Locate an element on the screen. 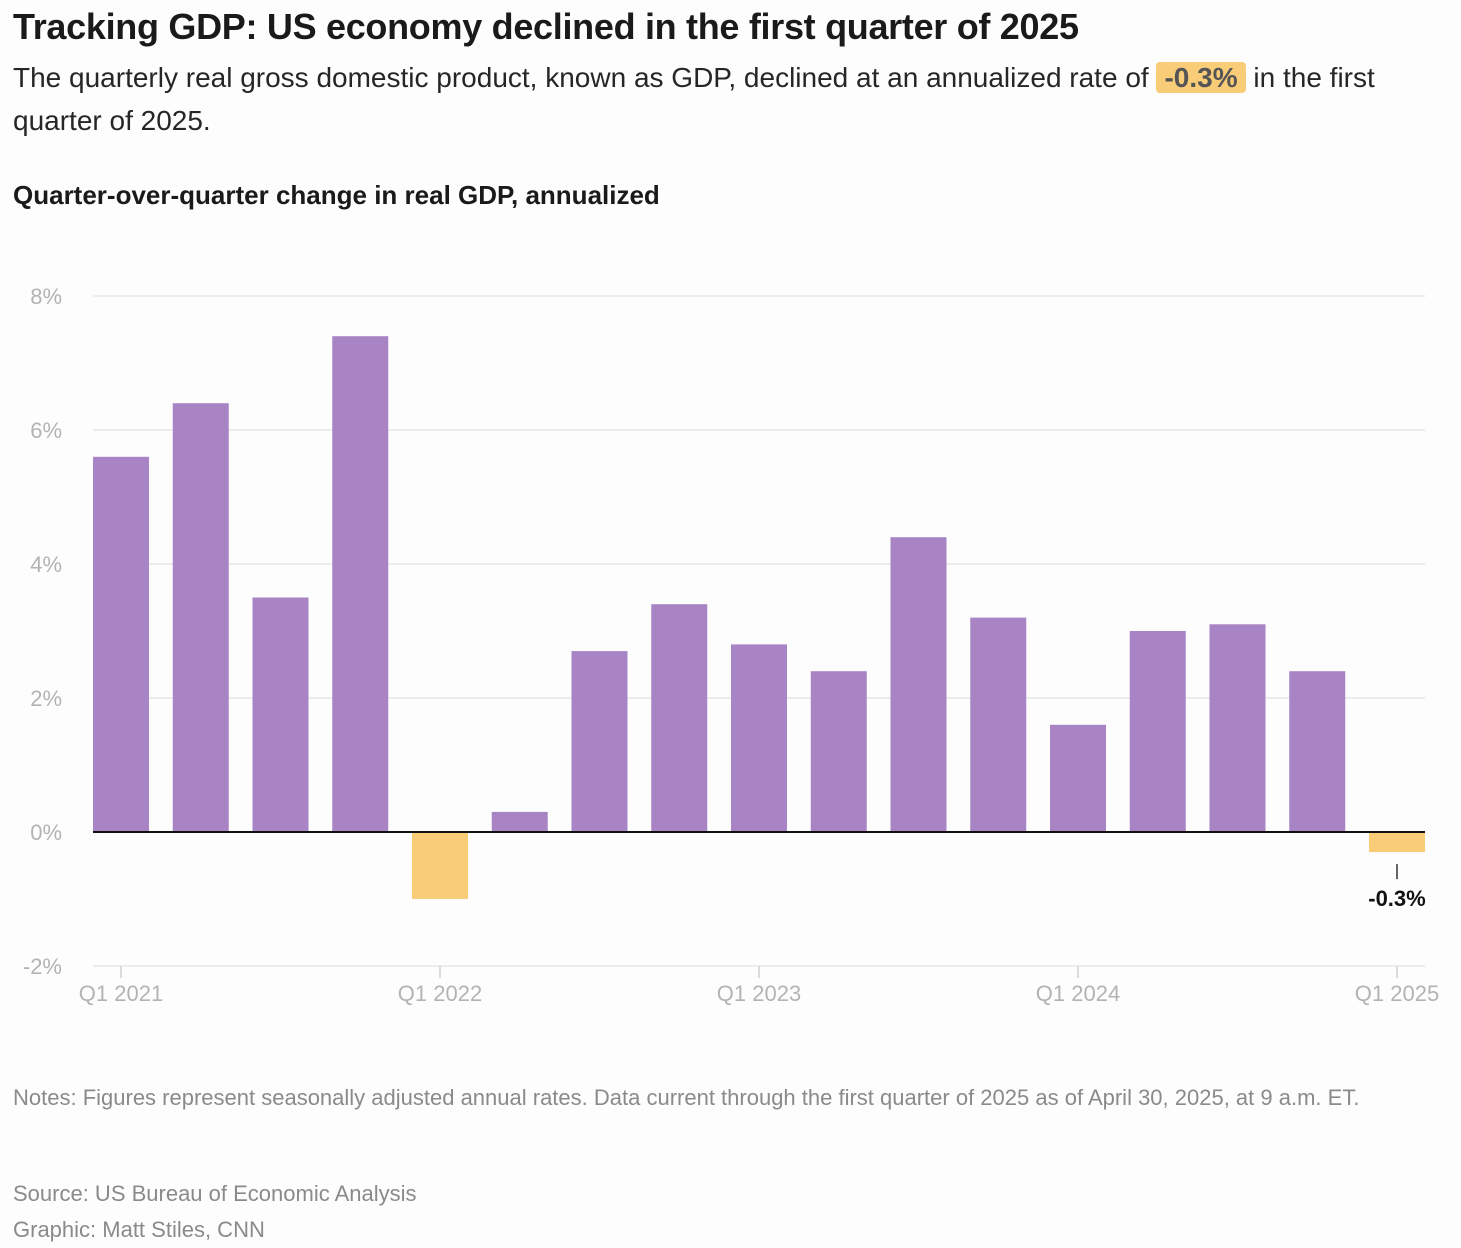  source-text: Source: US Bureau of Economic Analysis is located at coordinates (215, 1193).